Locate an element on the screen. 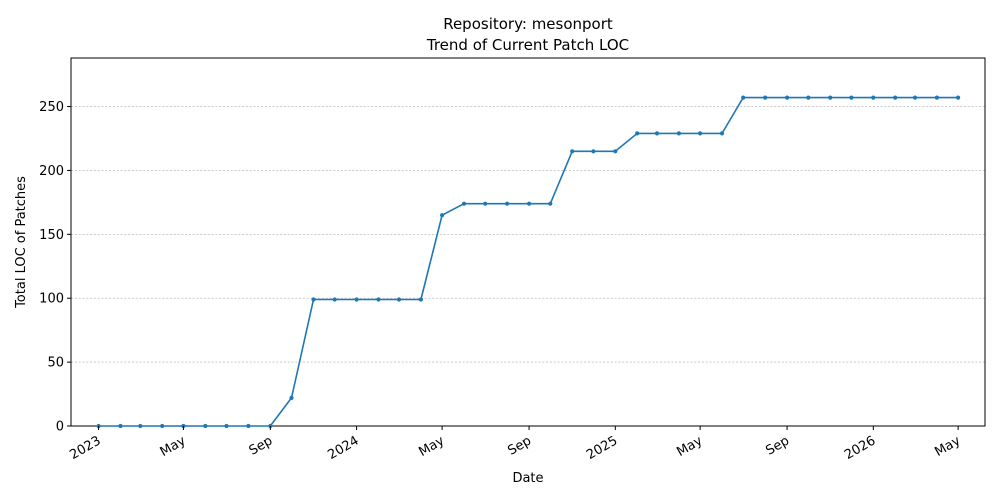  y-axis: 0 50 100 150 200 250 is located at coordinates (55, 267).